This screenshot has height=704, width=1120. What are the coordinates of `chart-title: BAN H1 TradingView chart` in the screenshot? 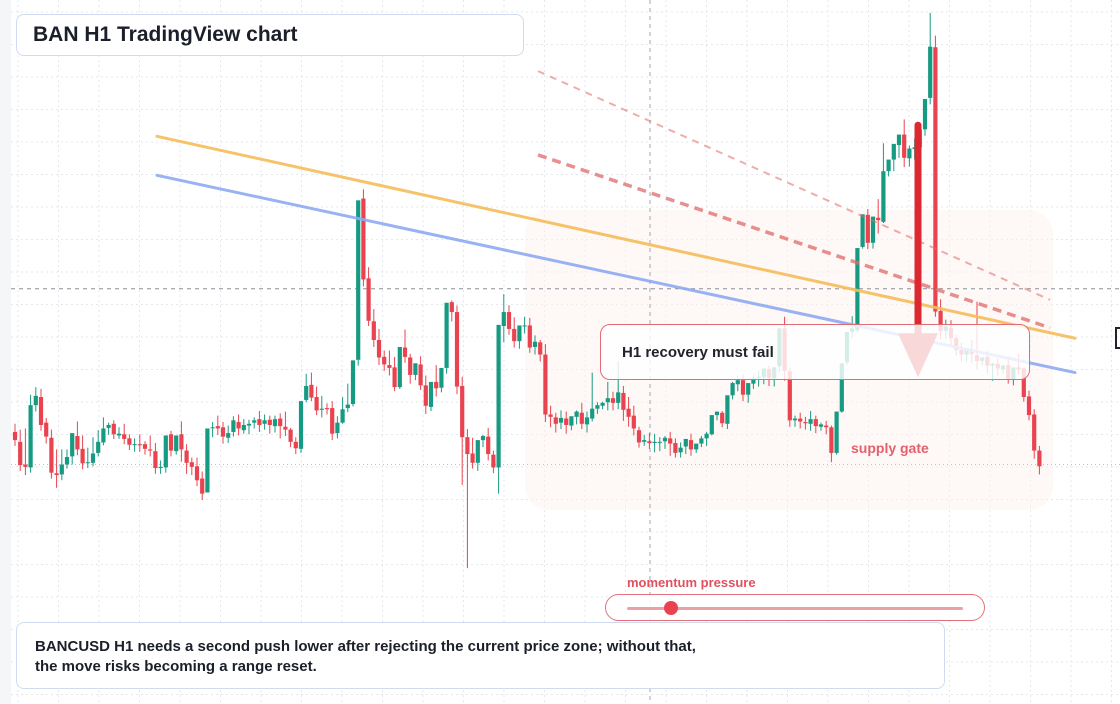 It's located at (165, 34).